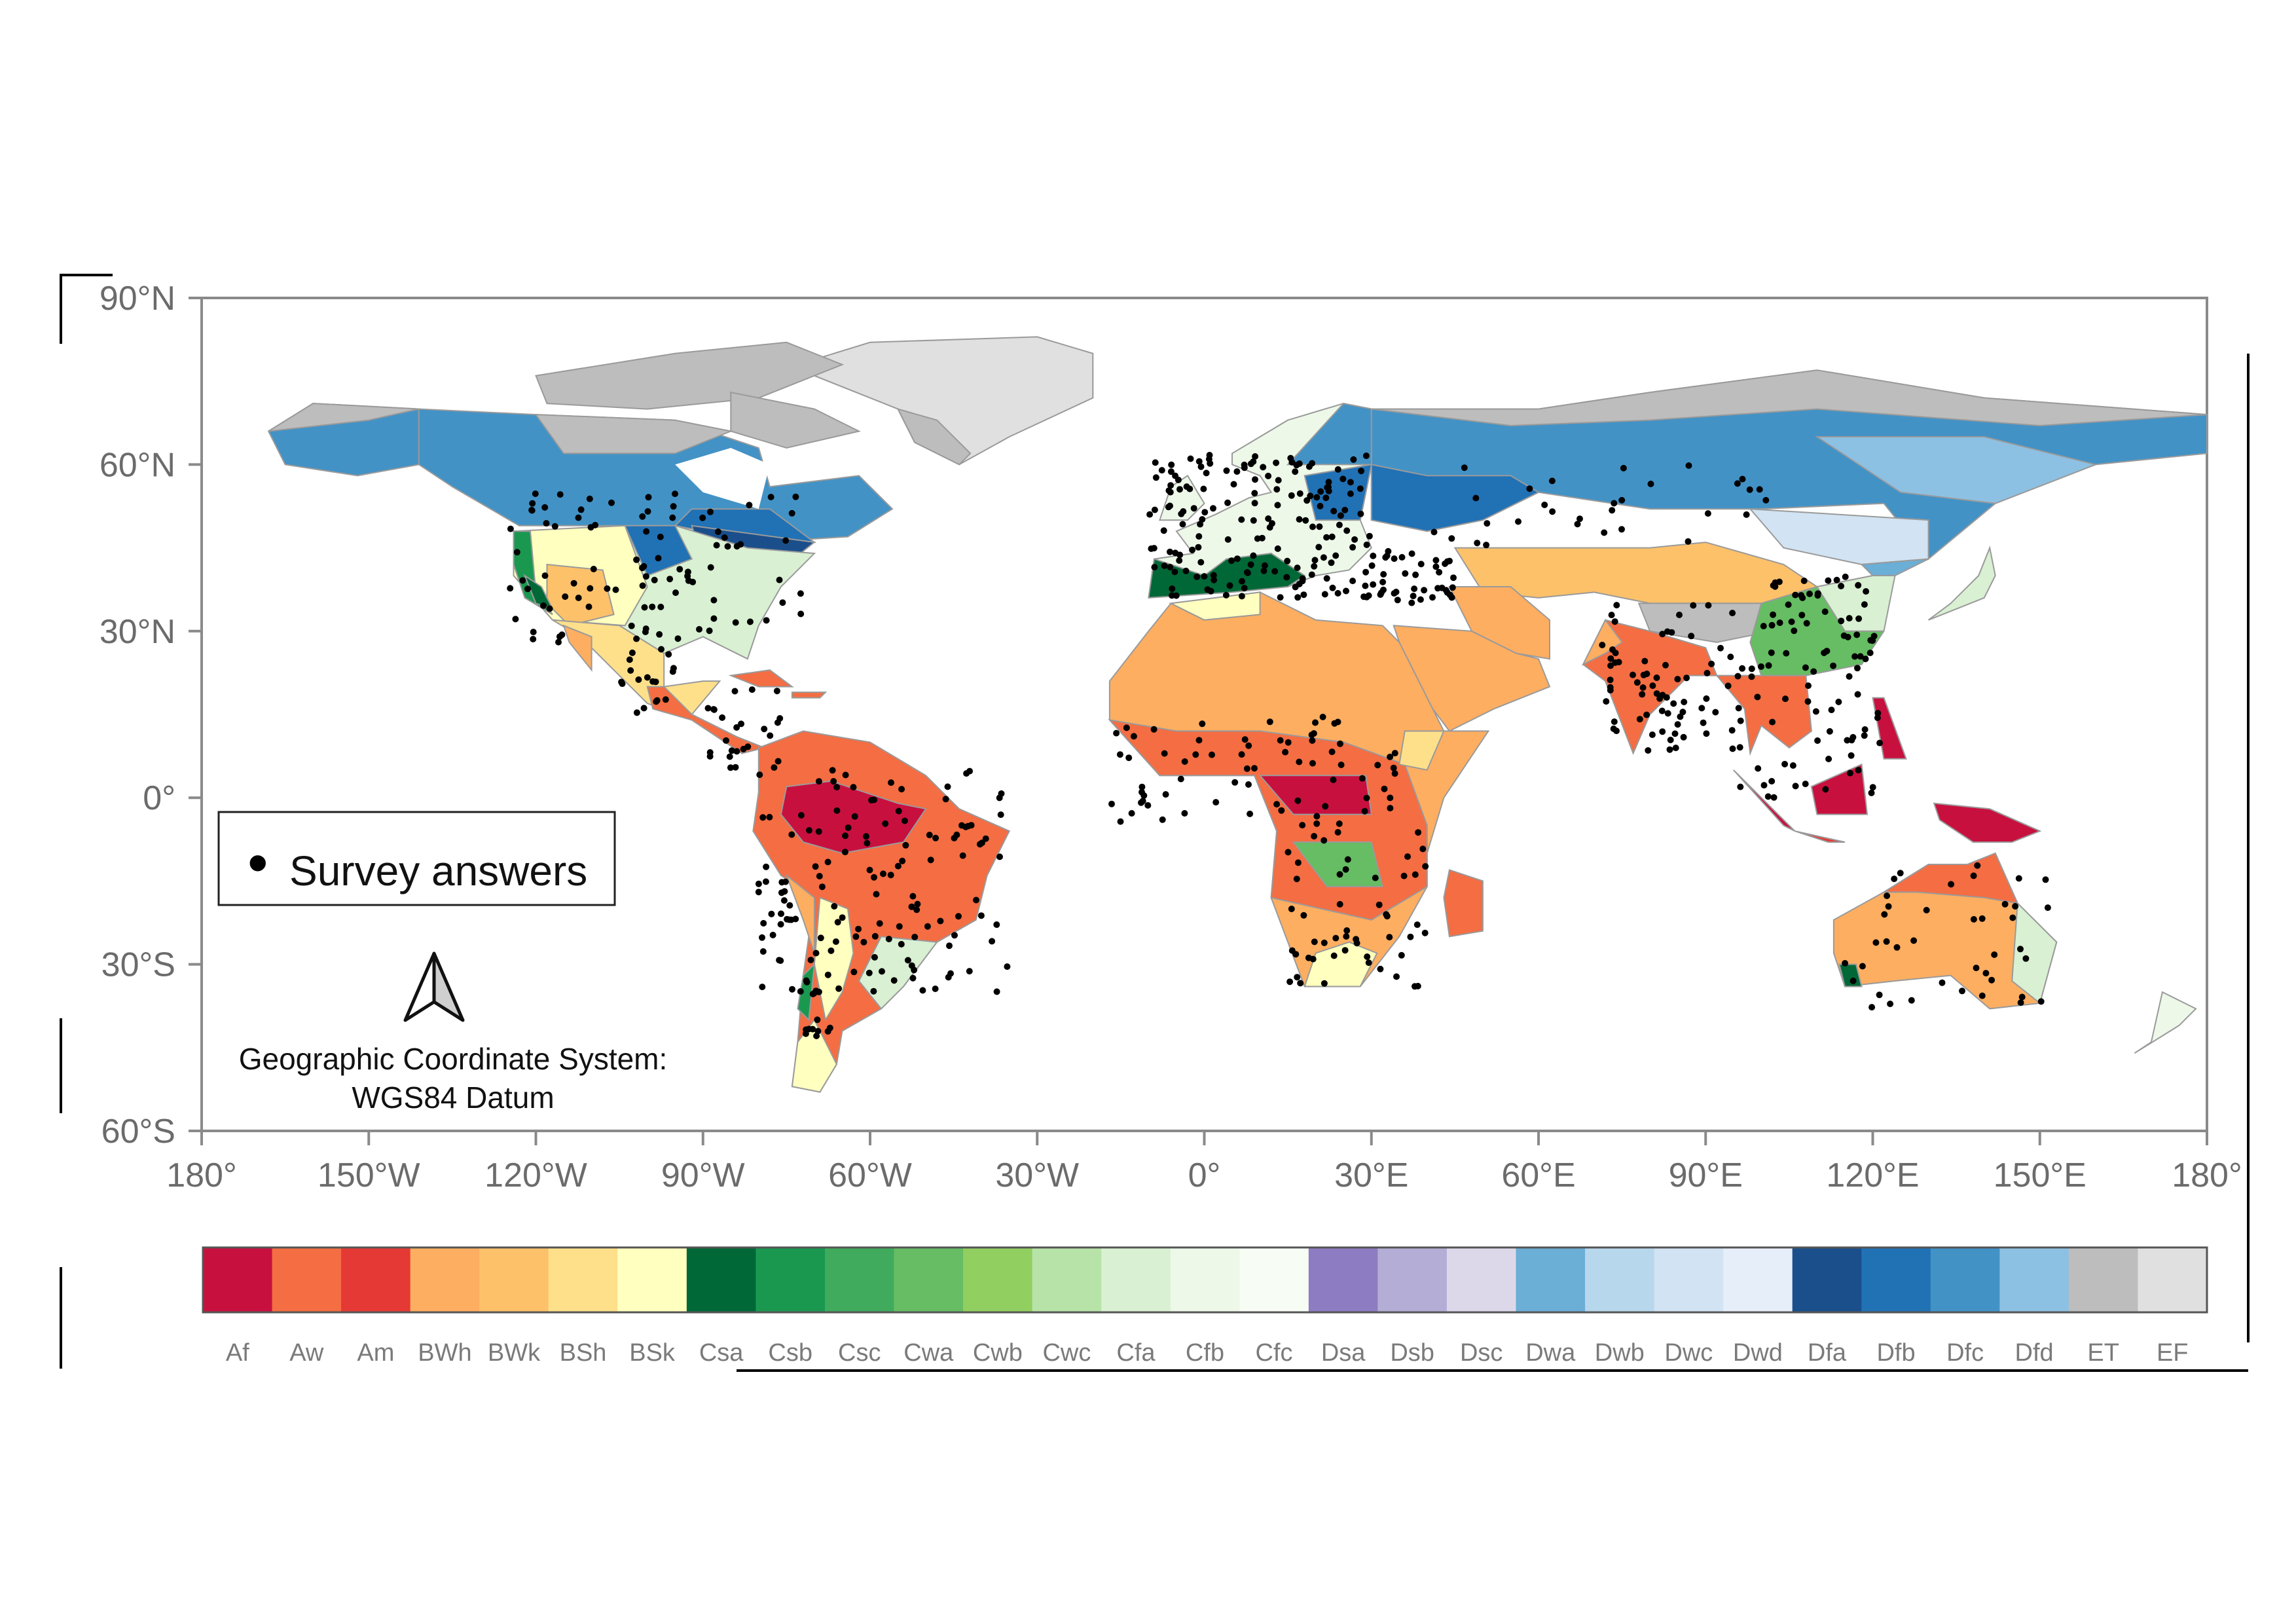  Describe the element at coordinates (859, 1353) in the screenshot. I see `colorbar-label: Csc` at that location.